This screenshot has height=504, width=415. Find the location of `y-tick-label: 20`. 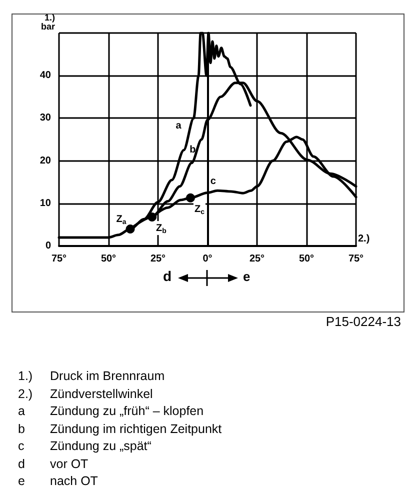

y-tick-label: 20 is located at coordinates (46, 160).